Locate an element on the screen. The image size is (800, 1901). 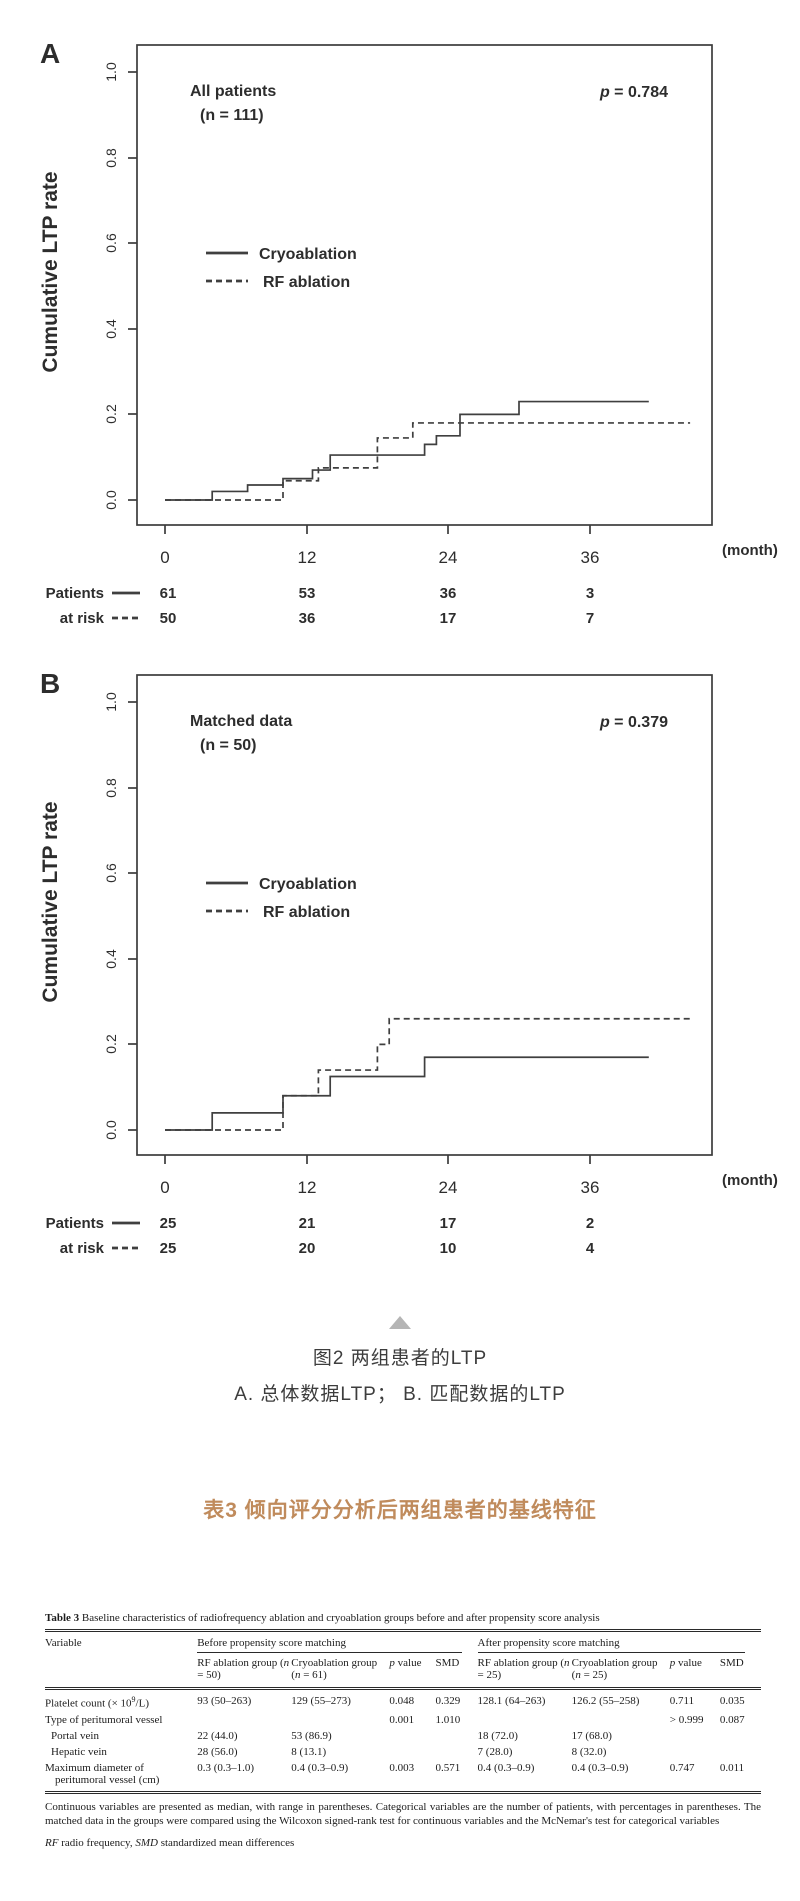
at-risk-count: 53 is located at coordinates (307, 593).